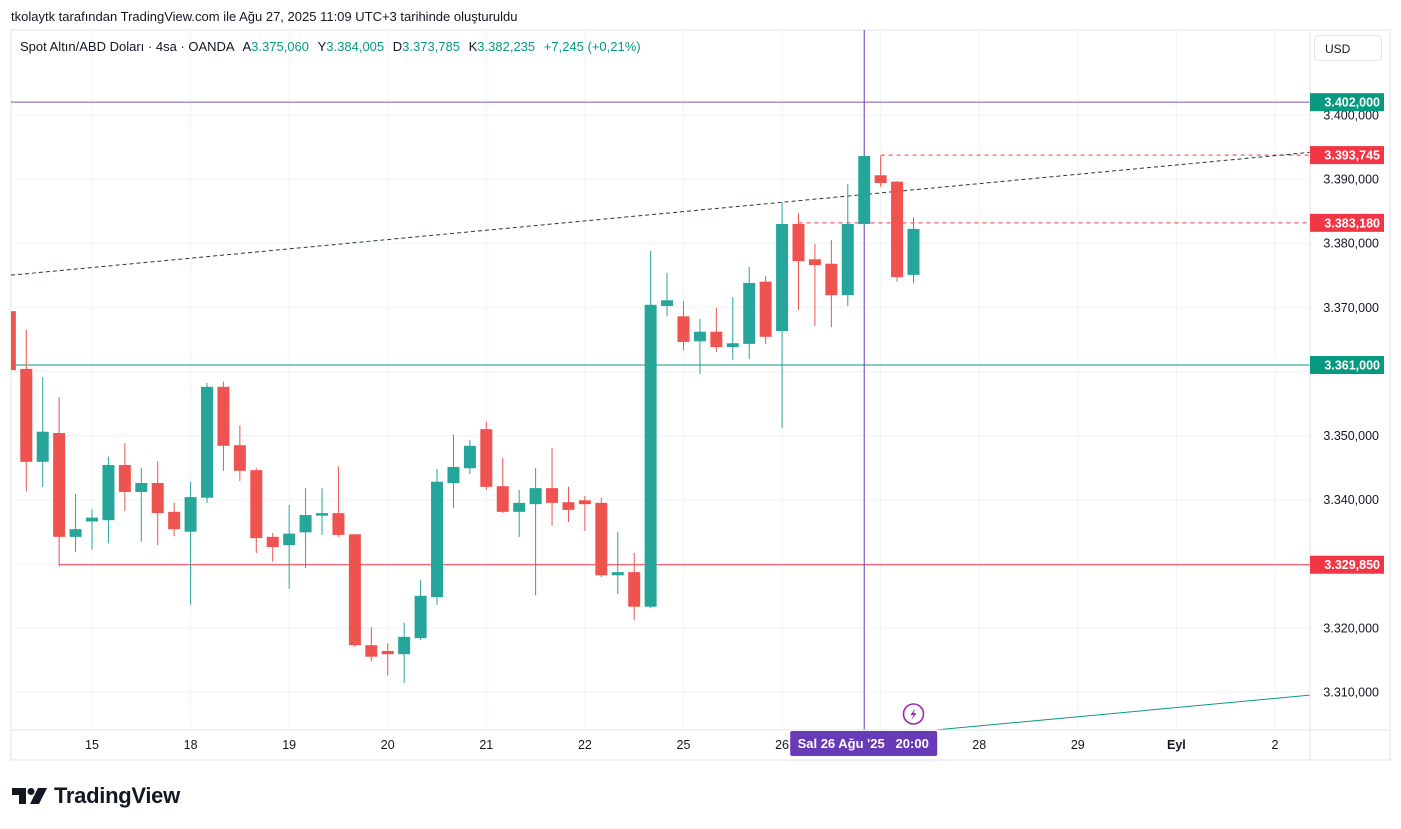 Image resolution: width=1401 pixels, height=829 pixels. Describe the element at coordinates (29, 796) in the screenshot. I see `tradingview-logo-icon` at that location.